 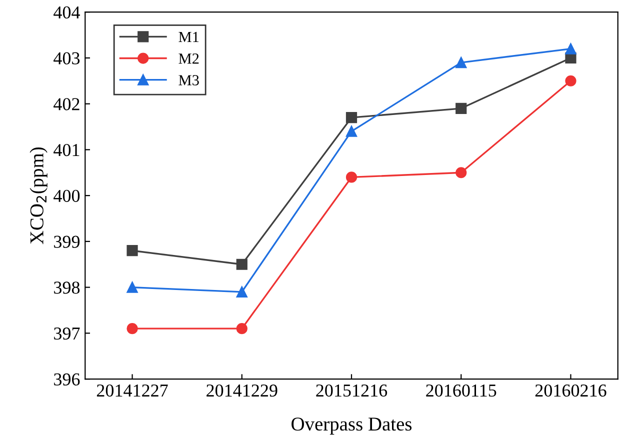 I want to click on x-tick-label: 20160115, so click(x=461, y=390).